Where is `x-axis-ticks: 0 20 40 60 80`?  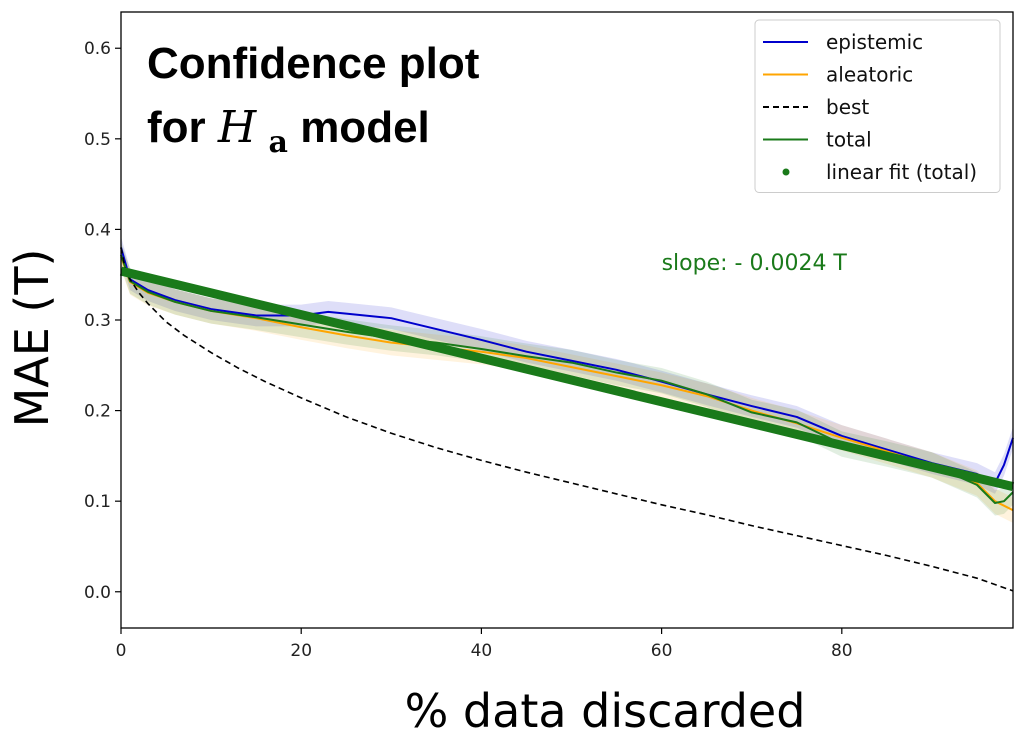 x-axis-ticks: 0 20 40 60 80 is located at coordinates (484, 644).